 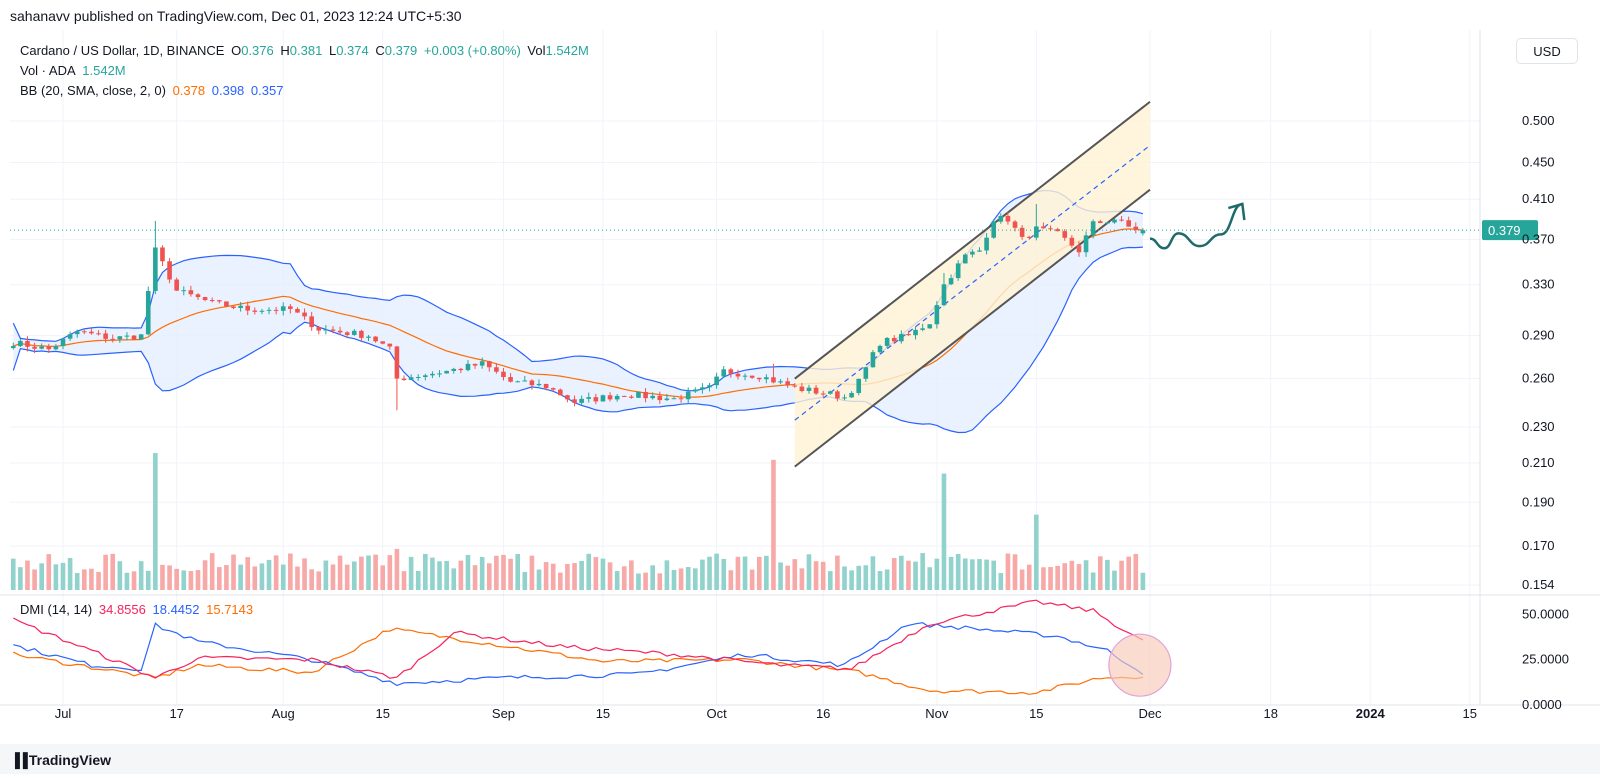 I want to click on time-tick-label: Aug, so click(x=283, y=713).